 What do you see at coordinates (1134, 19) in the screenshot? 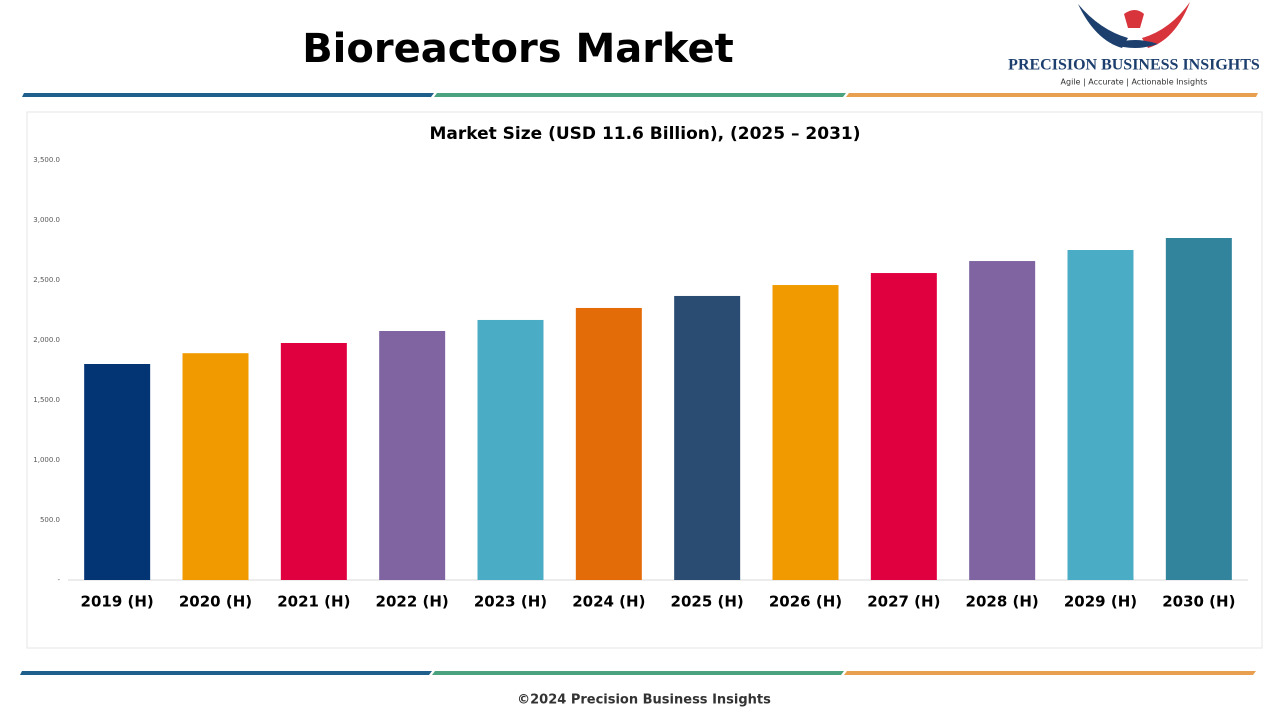
I see `logo-head` at bounding box center [1134, 19].